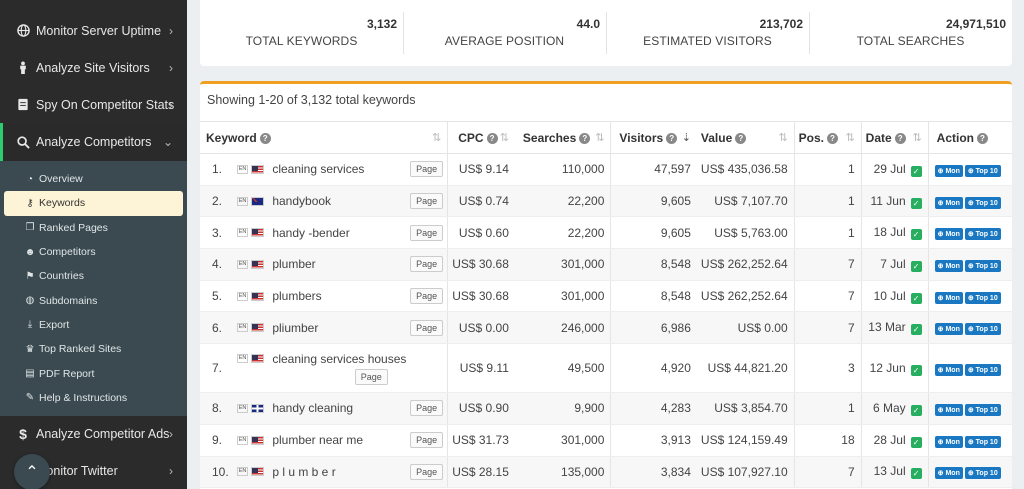 This screenshot has width=1024, height=489. What do you see at coordinates (653, 137) in the screenshot?
I see `col-visitors: Visitors? ⇣` at bounding box center [653, 137].